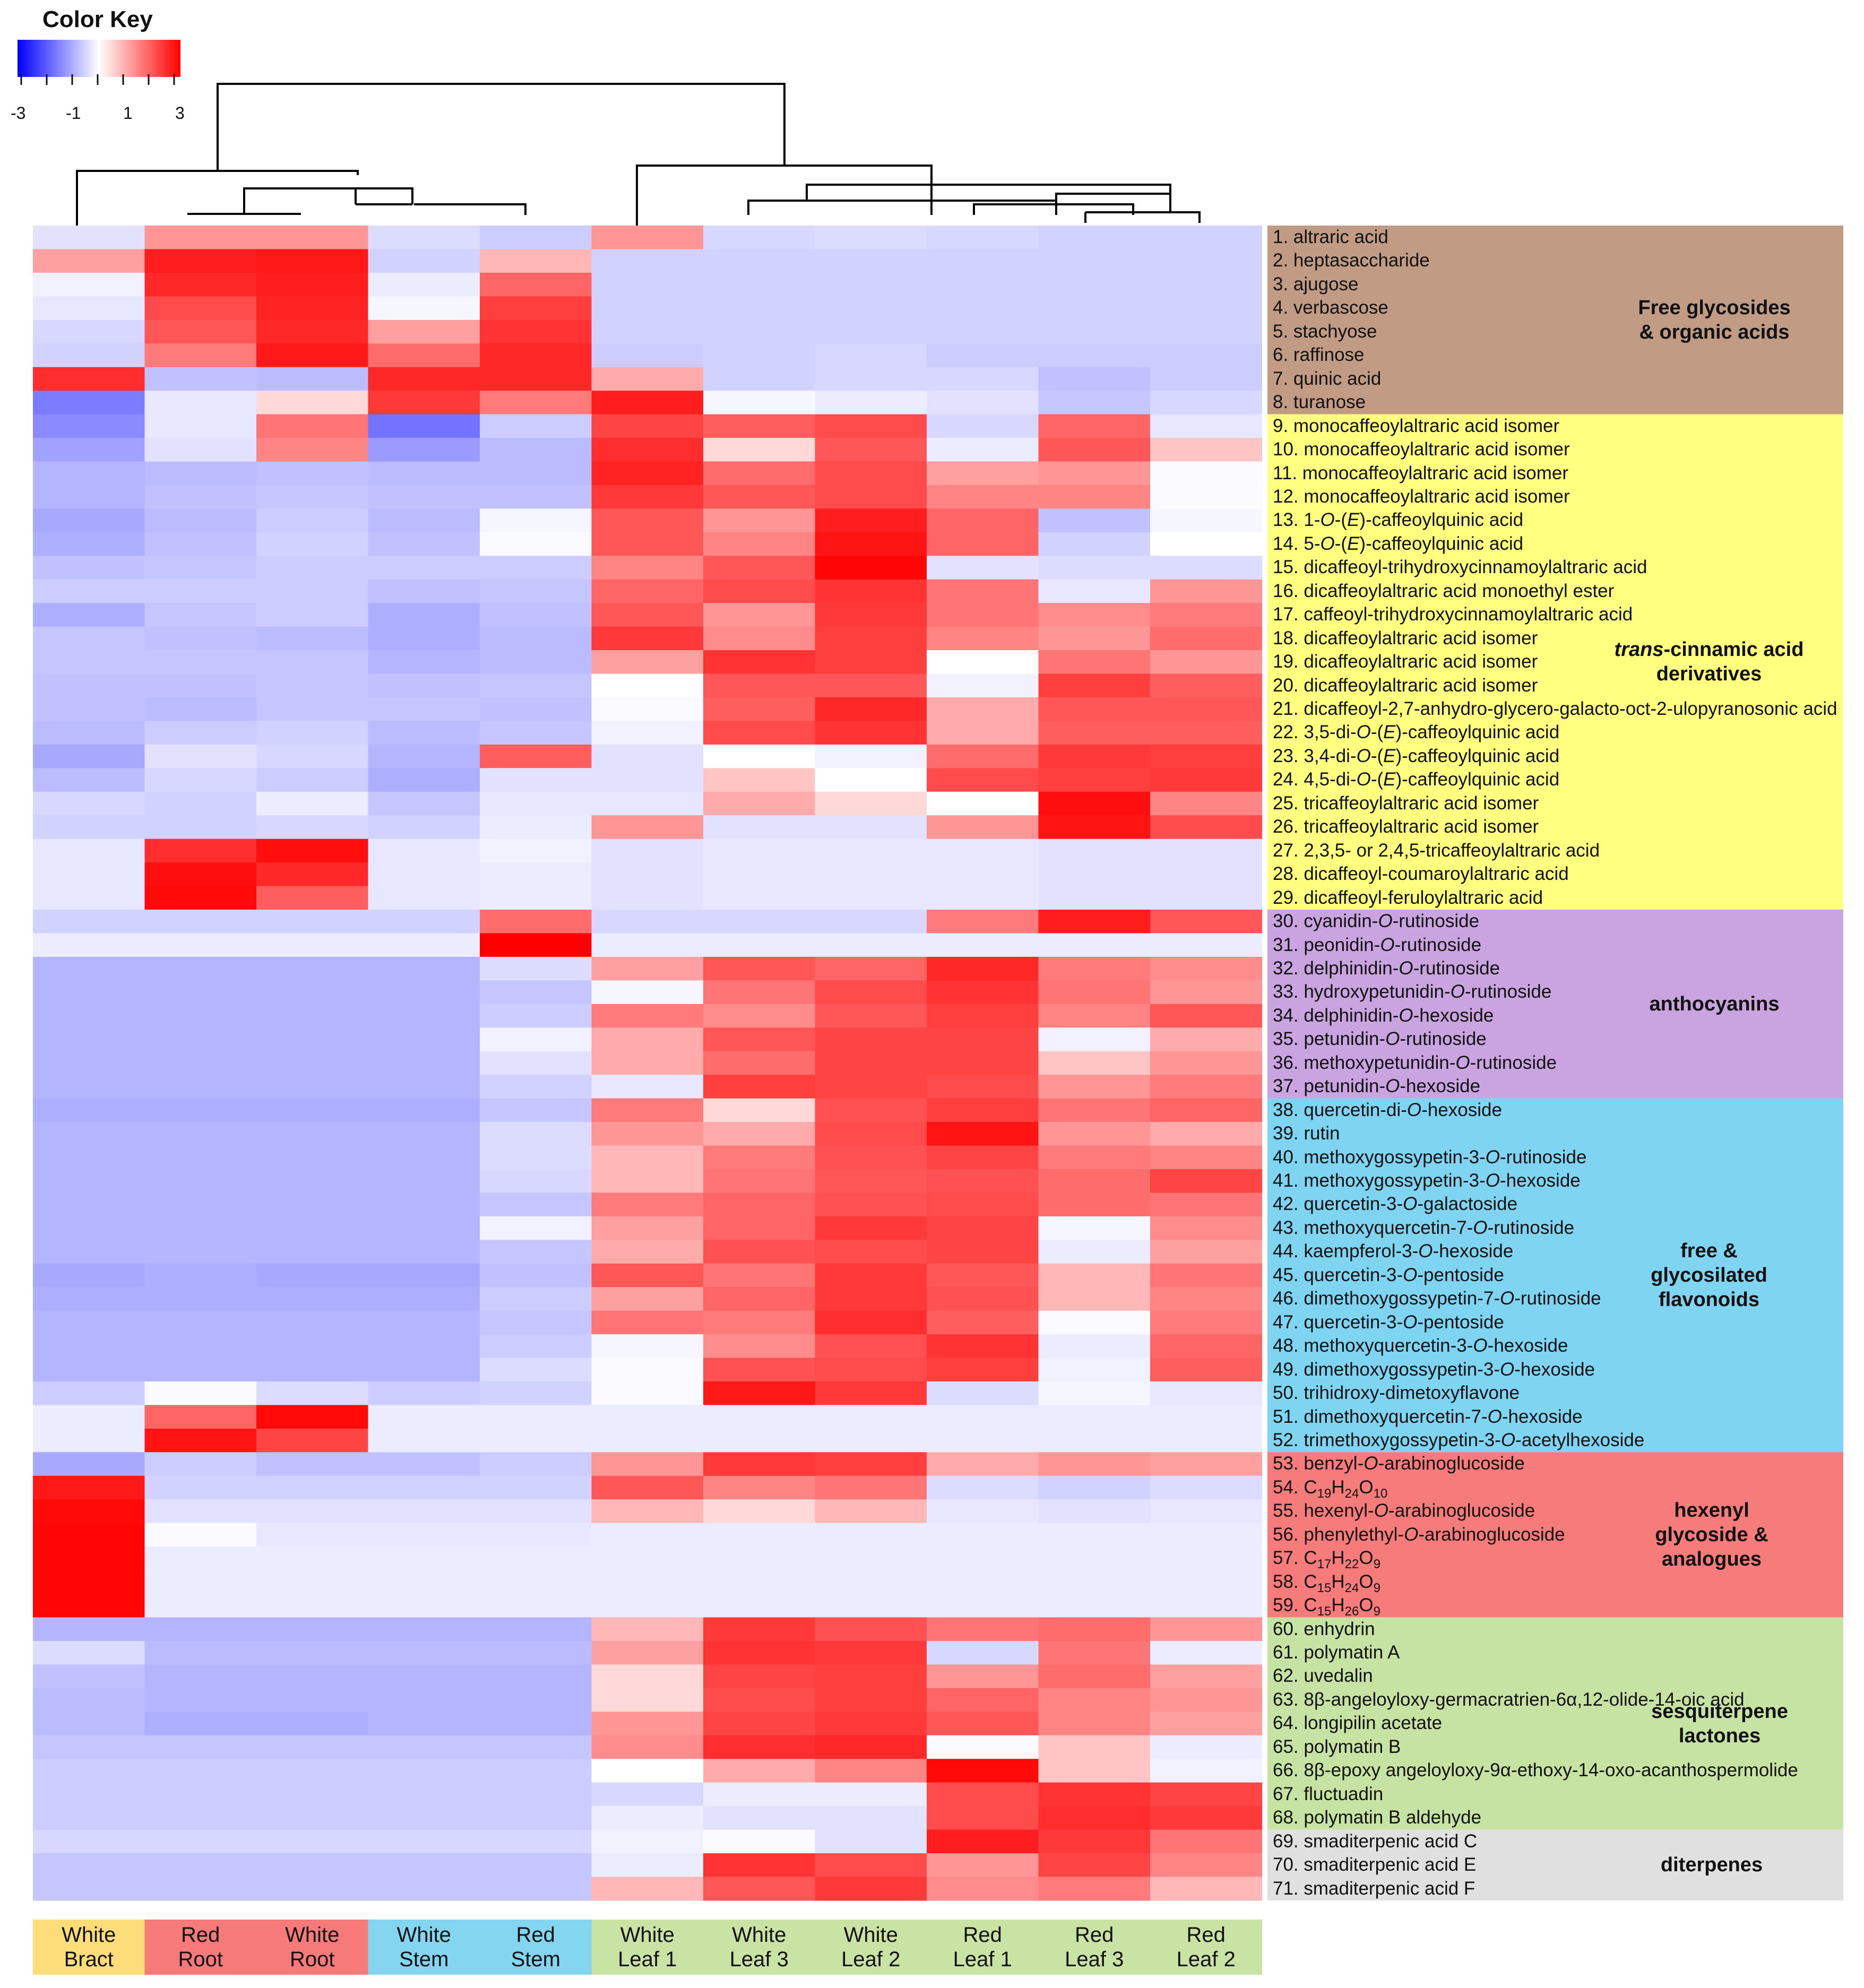 The height and width of the screenshot is (1988, 1864). I want to click on column-label: Red Leaf 3, so click(1095, 1947).